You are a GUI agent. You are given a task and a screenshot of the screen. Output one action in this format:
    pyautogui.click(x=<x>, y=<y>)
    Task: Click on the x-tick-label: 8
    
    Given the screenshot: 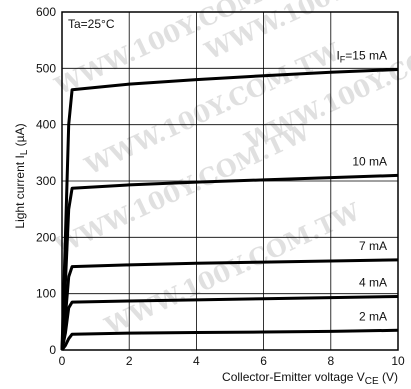 What is the action you would take?
    pyautogui.click(x=330, y=361)
    